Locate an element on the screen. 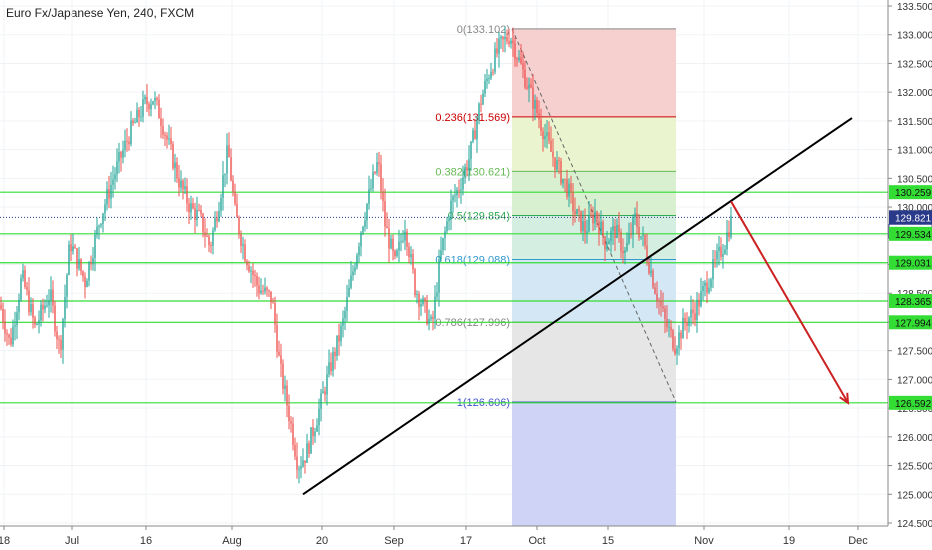  fib-level-label: 0.786(127.996) is located at coordinates (472, 323).